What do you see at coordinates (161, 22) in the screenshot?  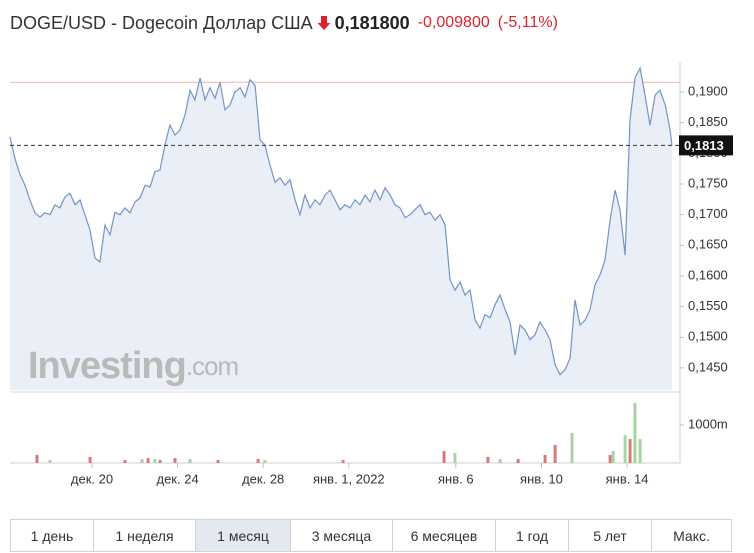 I see `title: DOGE/USD - Dogecoin Доллар США` at bounding box center [161, 22].